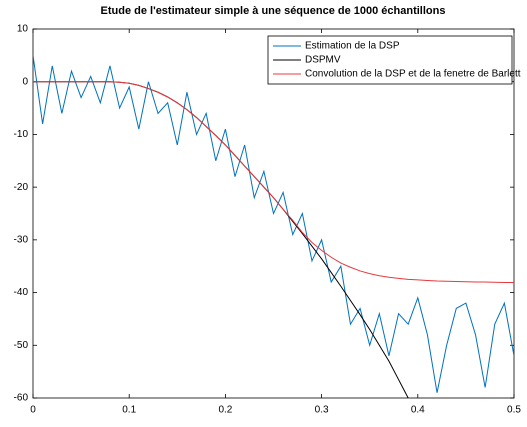 The height and width of the screenshot is (427, 527). What do you see at coordinates (21, 134) in the screenshot?
I see `y-tick-label: -10` at bounding box center [21, 134].